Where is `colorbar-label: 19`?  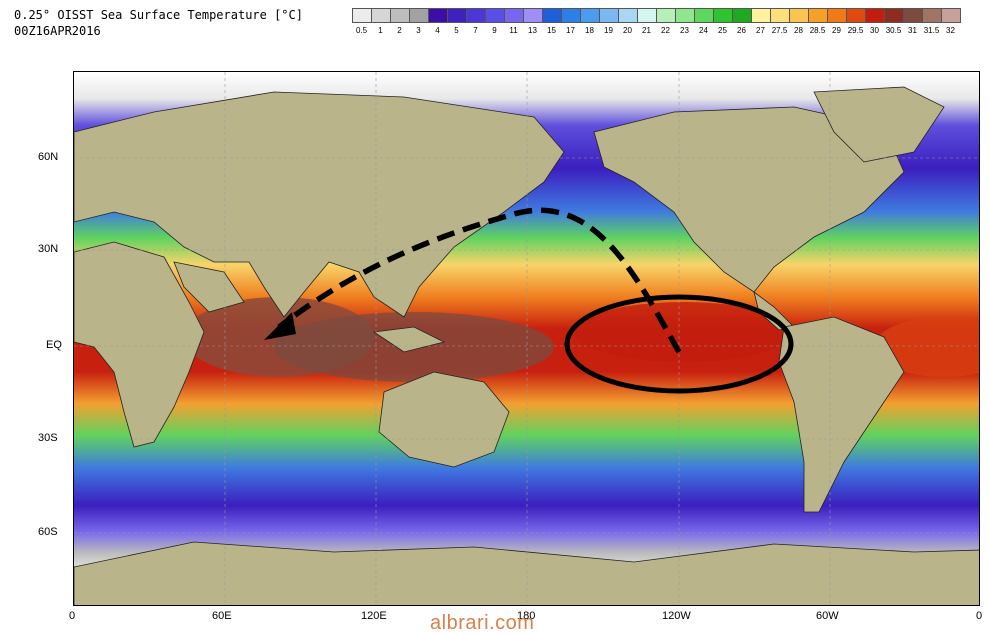 colorbar-label: 19 is located at coordinates (608, 30).